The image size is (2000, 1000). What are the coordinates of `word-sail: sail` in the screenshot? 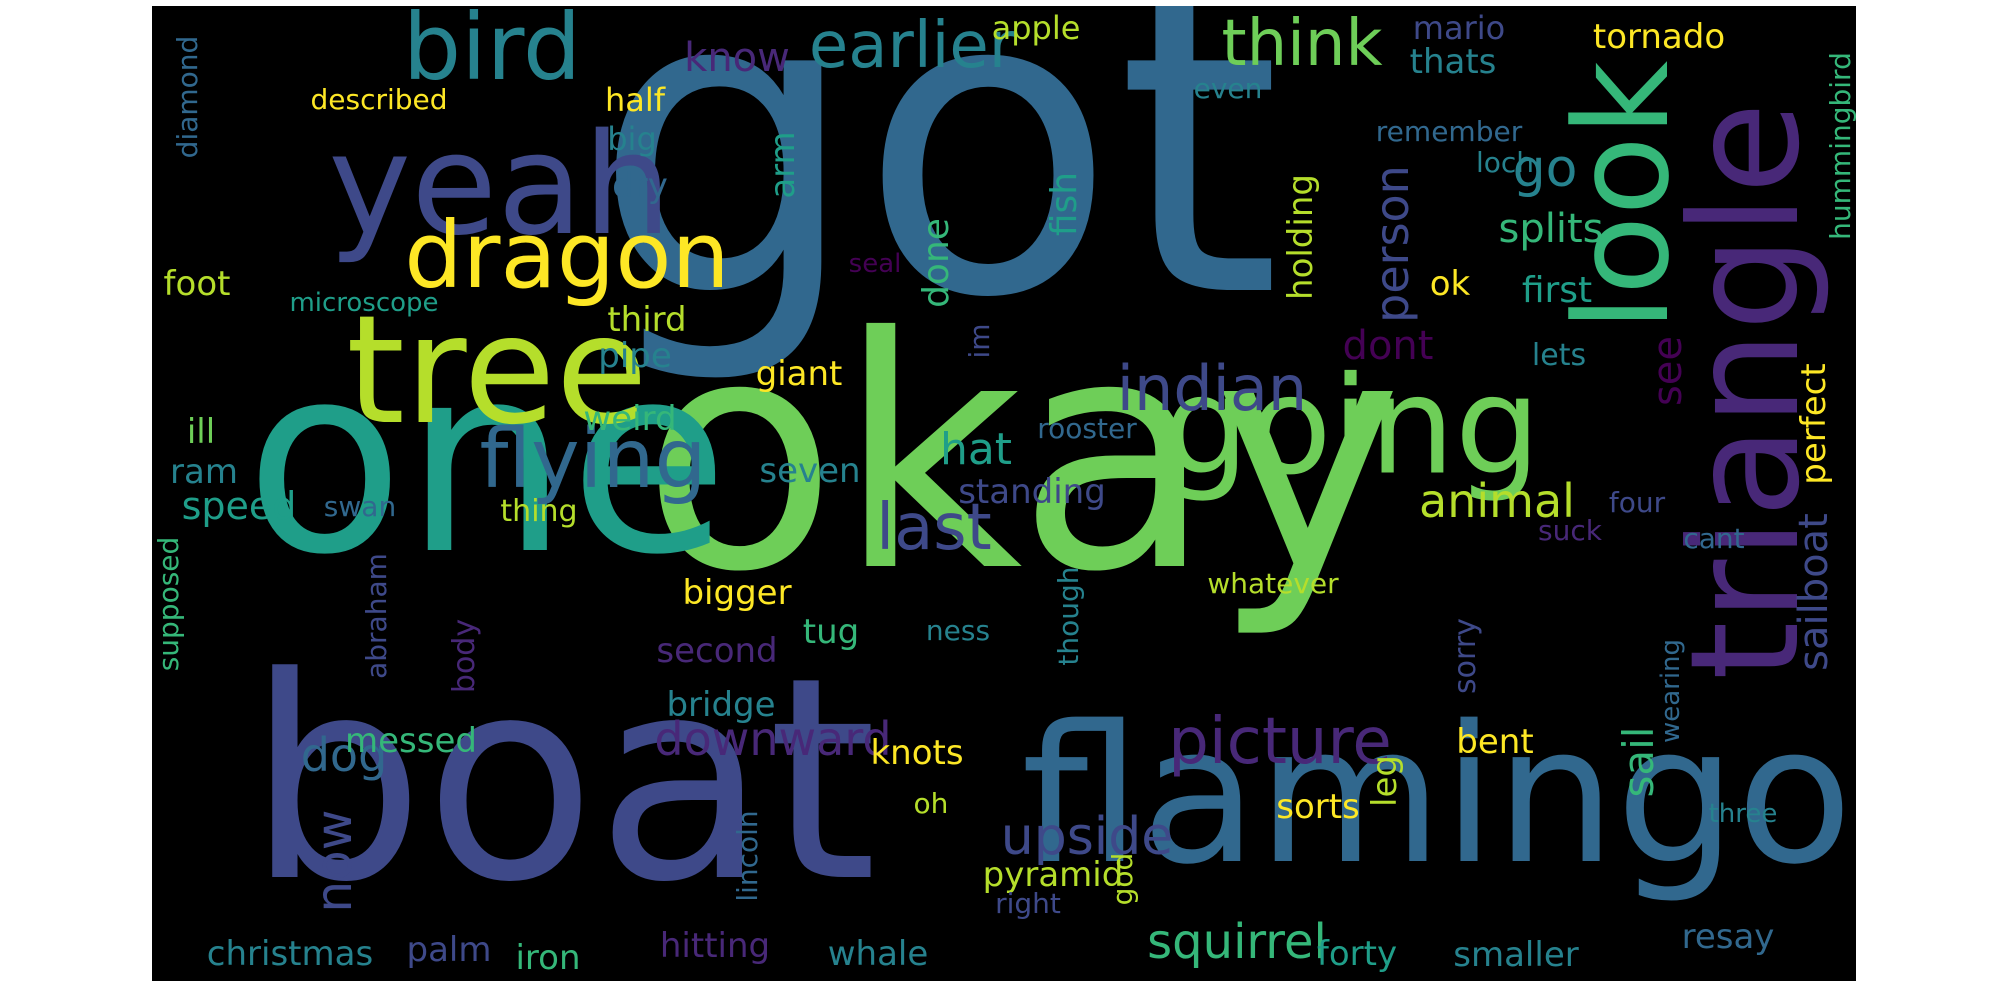 It's located at (1638, 762).